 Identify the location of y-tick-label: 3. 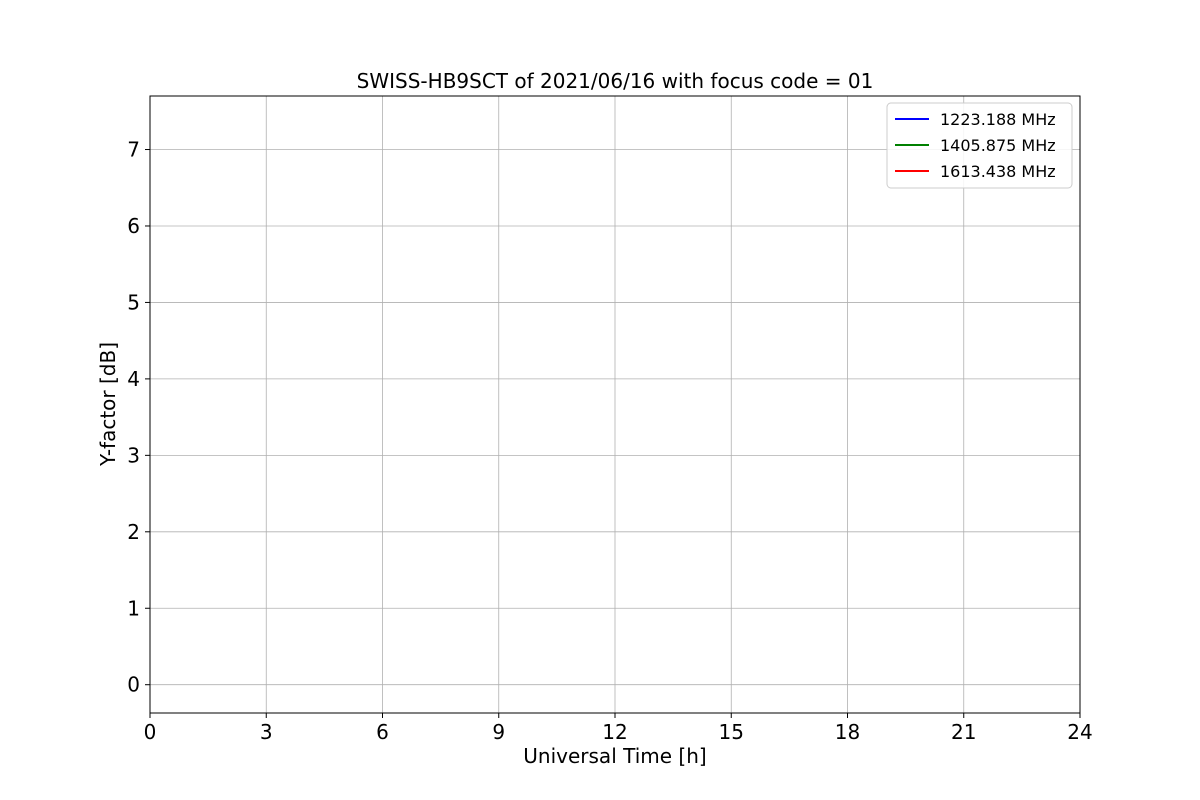
(133, 455).